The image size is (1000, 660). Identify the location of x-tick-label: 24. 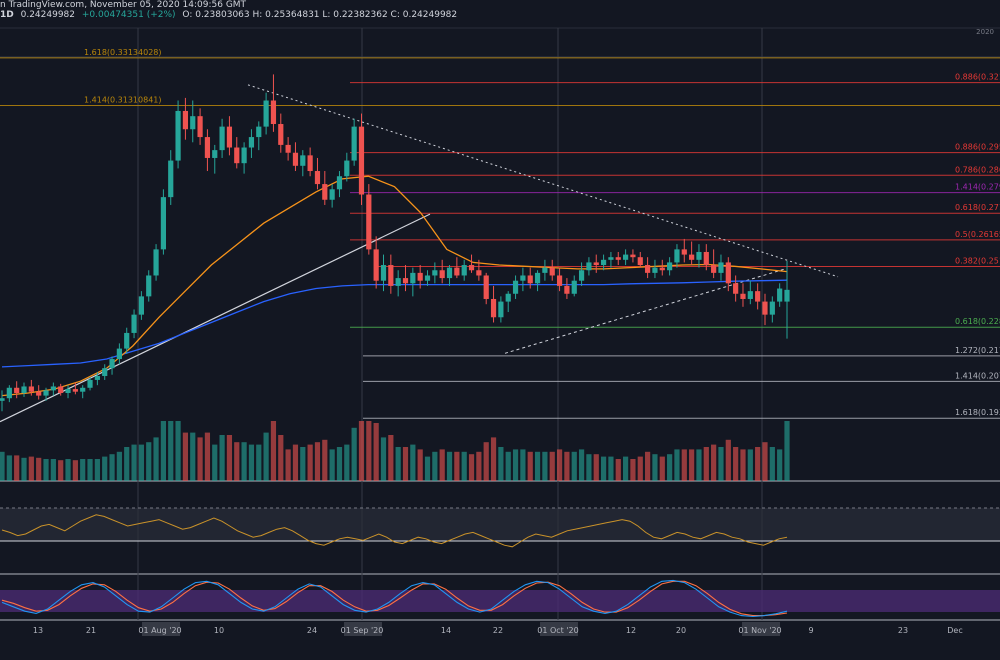
(312, 630).